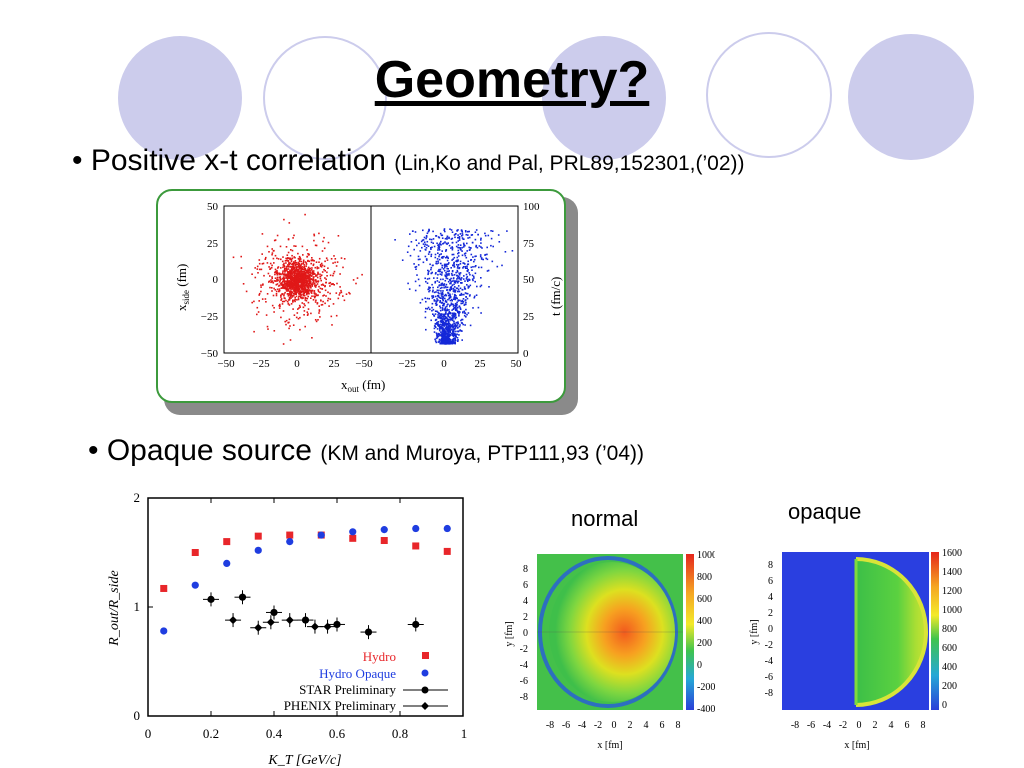  I want to click on y-tick-label: 1, so click(137, 606).